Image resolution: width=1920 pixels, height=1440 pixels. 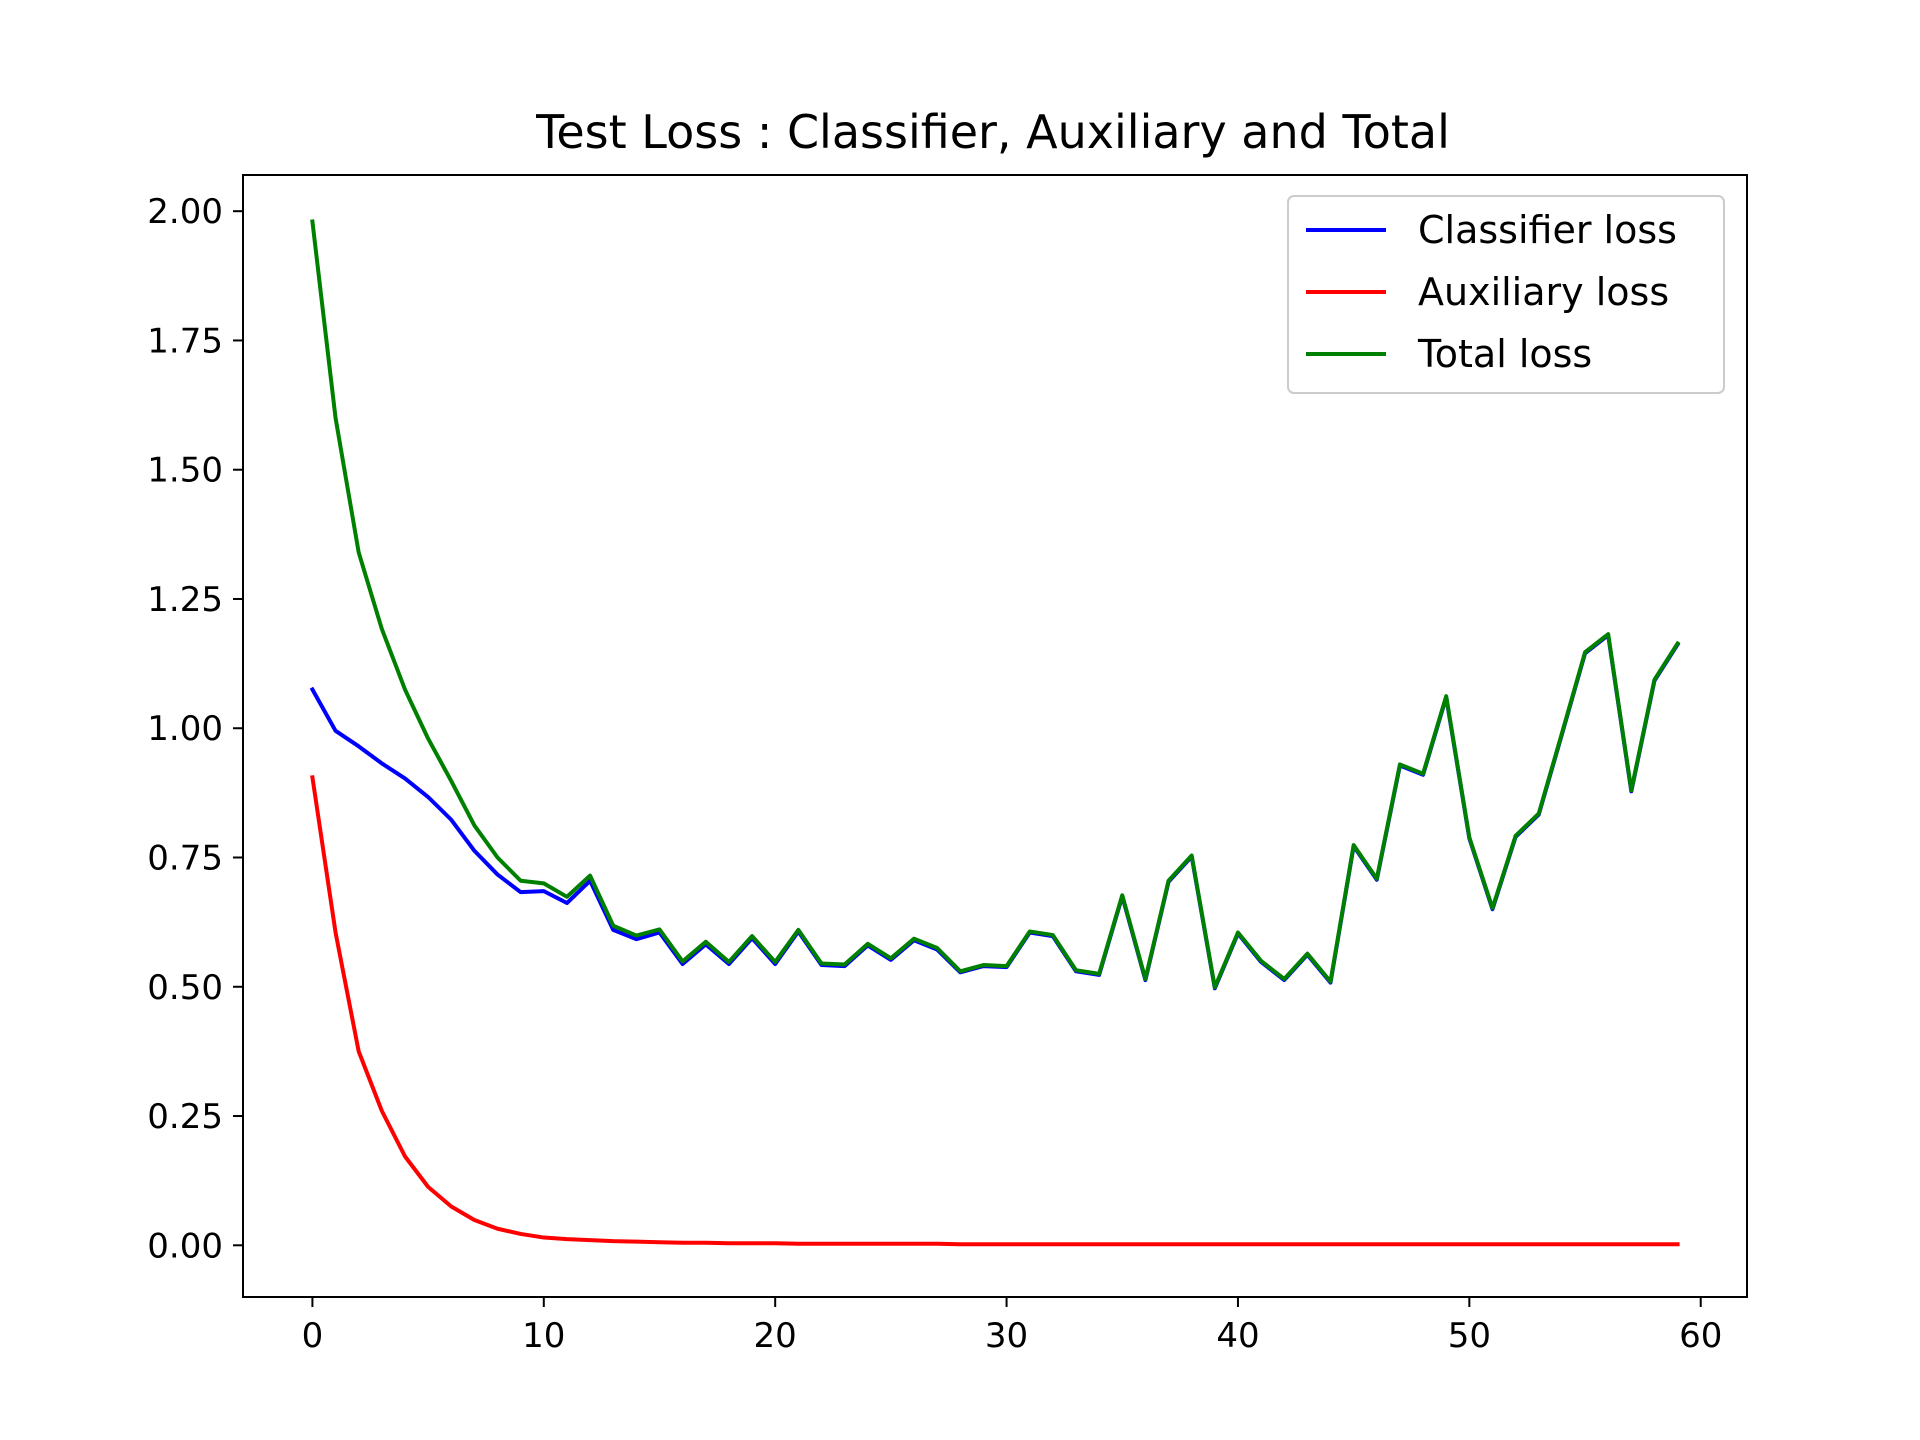 I want to click on x-axis: 0 10 20 30 40 50 60, so click(x=1012, y=1326).